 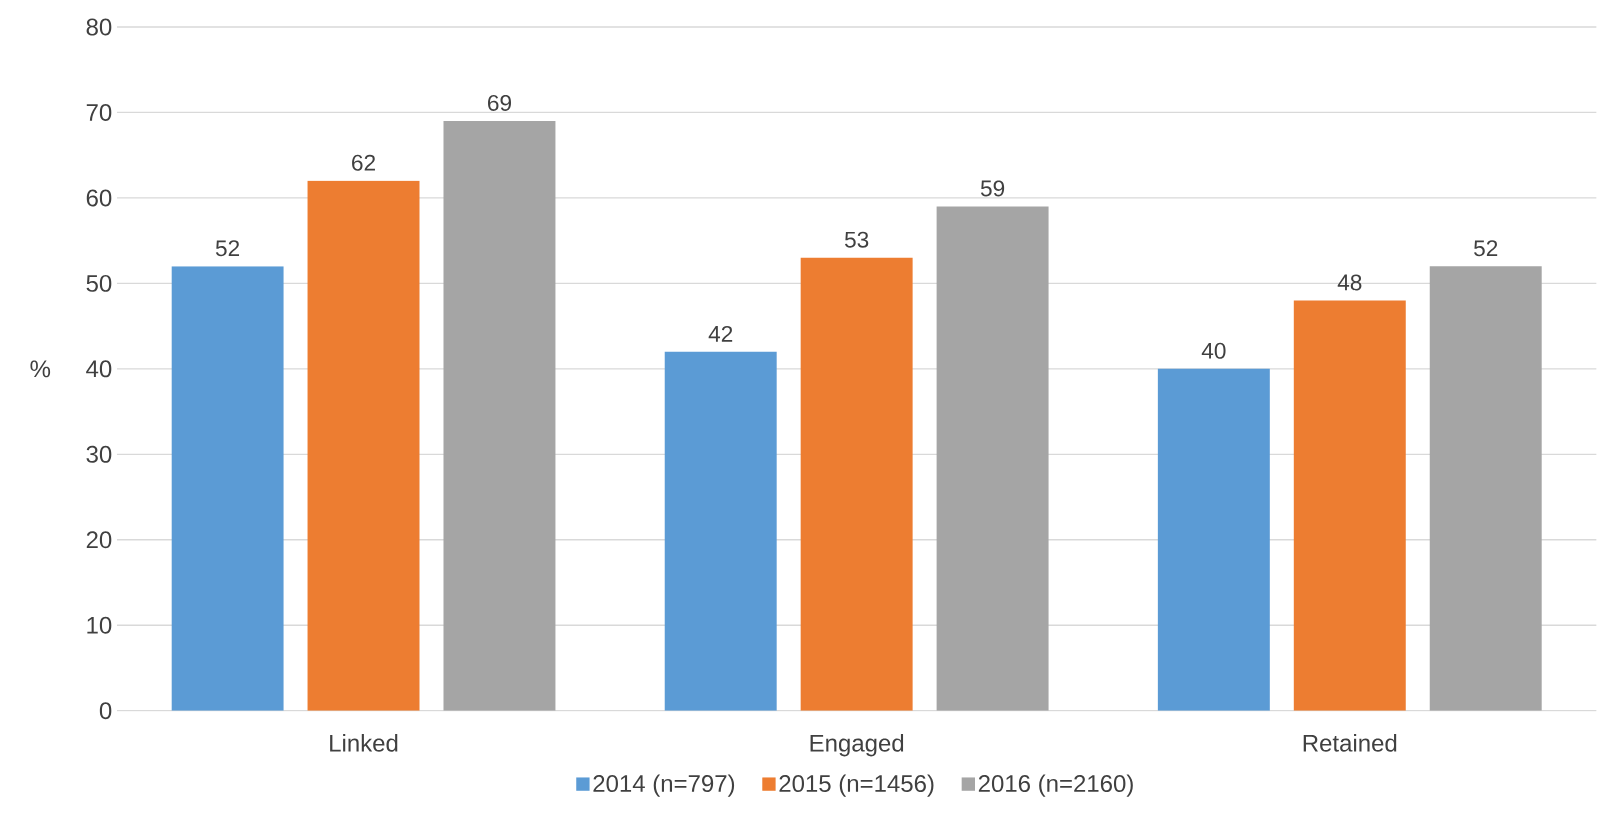 What do you see at coordinates (1213, 350) in the screenshot?
I see `data-label: 40` at bounding box center [1213, 350].